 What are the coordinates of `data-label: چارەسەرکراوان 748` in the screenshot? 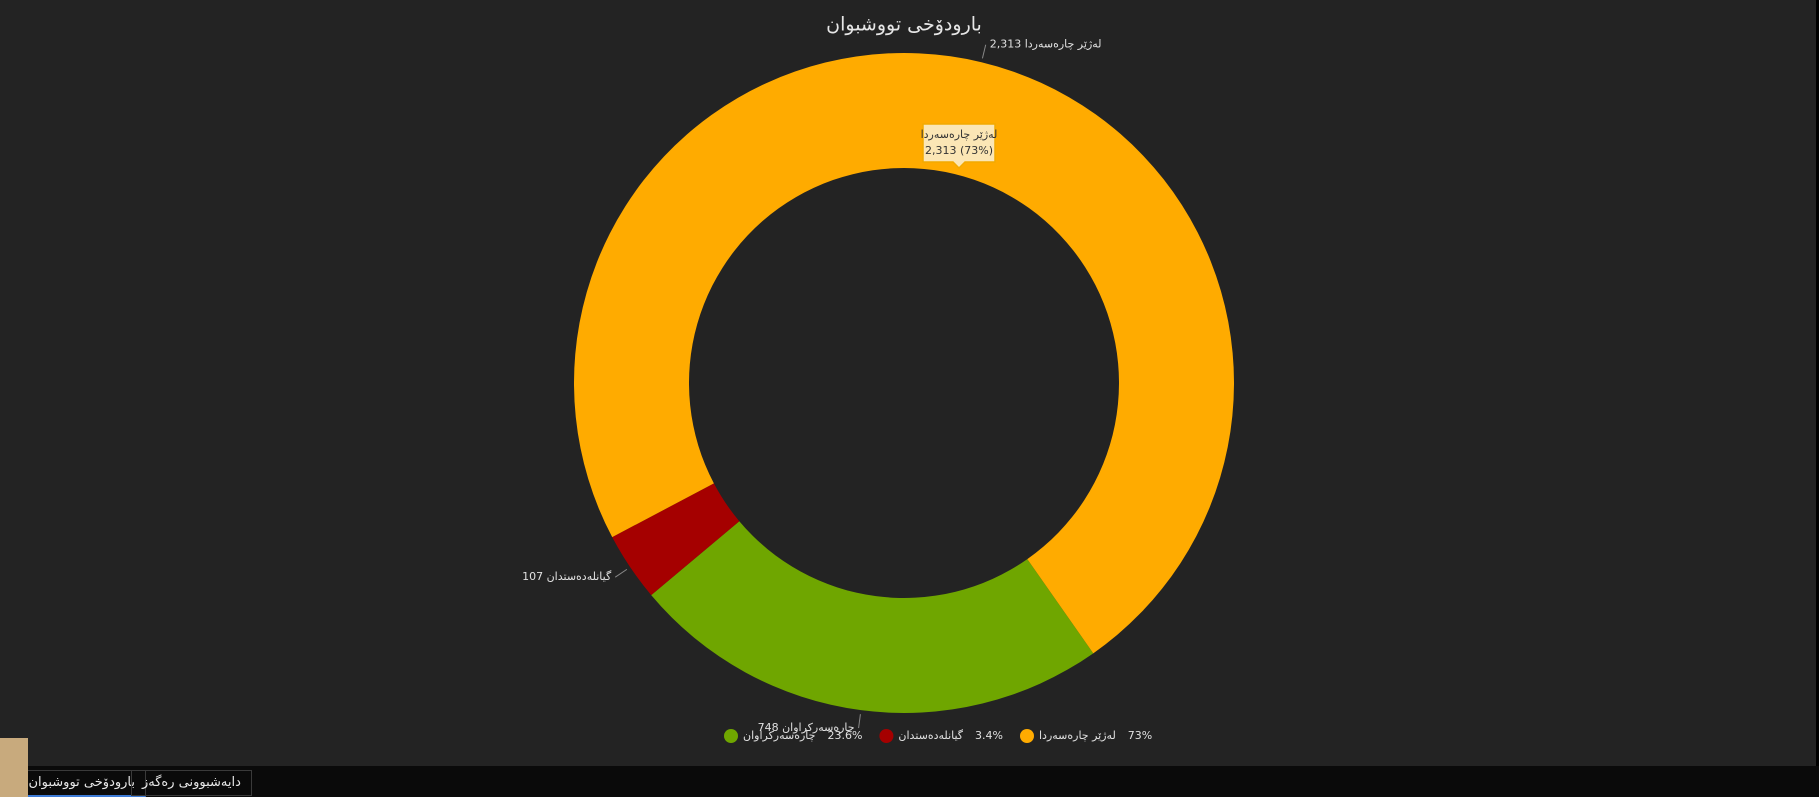 It's located at (806, 727).